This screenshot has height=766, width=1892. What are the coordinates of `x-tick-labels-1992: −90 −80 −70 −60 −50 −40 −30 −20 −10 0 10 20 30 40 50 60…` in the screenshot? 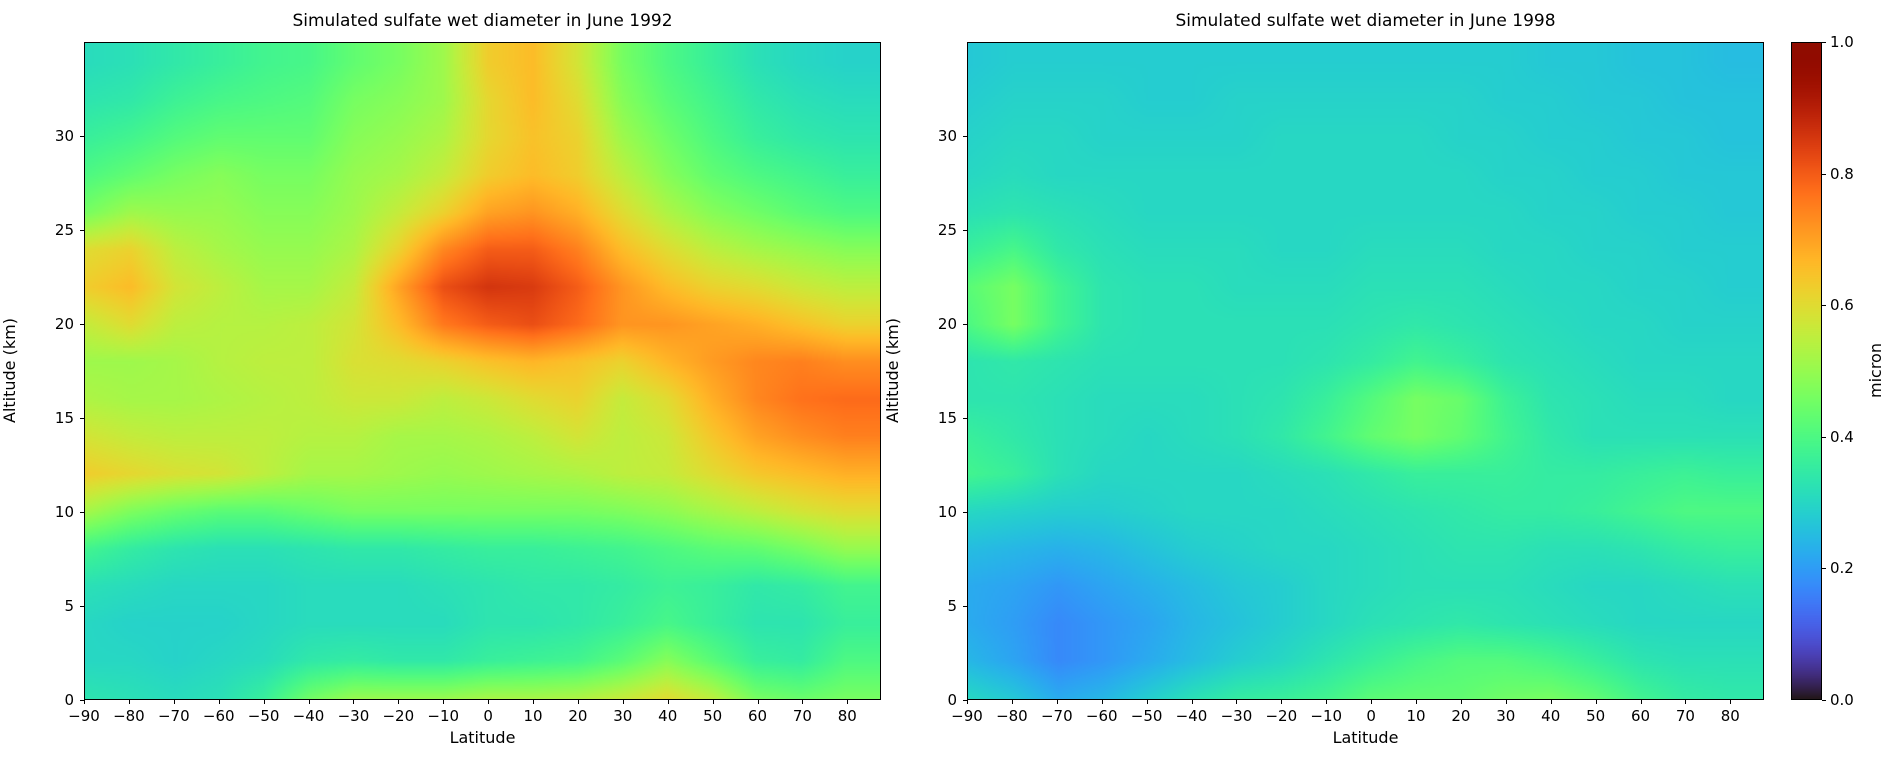 It's located at (474, 715).